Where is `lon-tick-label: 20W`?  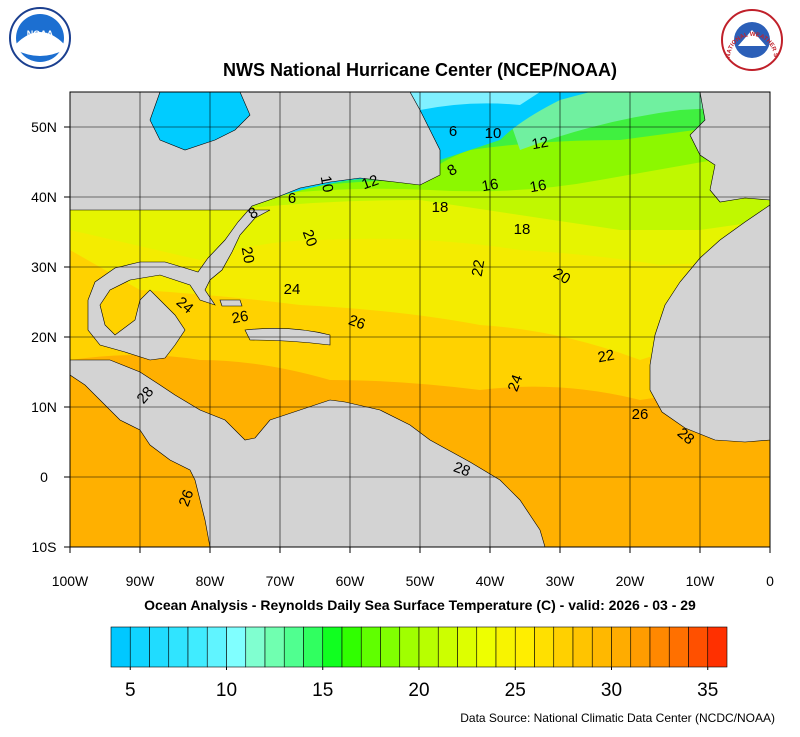 lon-tick-label: 20W is located at coordinates (631, 581).